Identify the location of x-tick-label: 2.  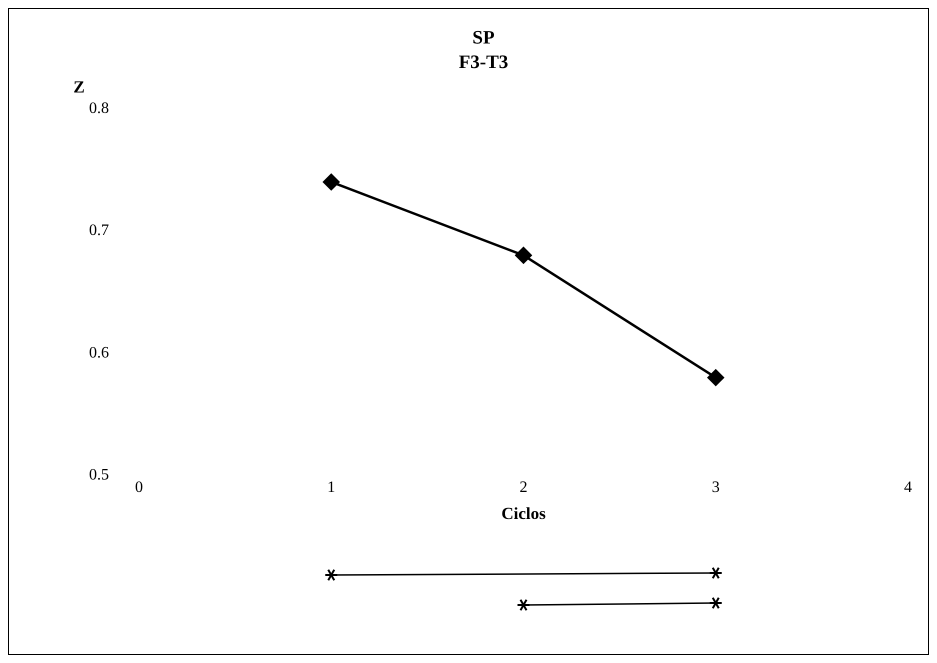
(524, 487).